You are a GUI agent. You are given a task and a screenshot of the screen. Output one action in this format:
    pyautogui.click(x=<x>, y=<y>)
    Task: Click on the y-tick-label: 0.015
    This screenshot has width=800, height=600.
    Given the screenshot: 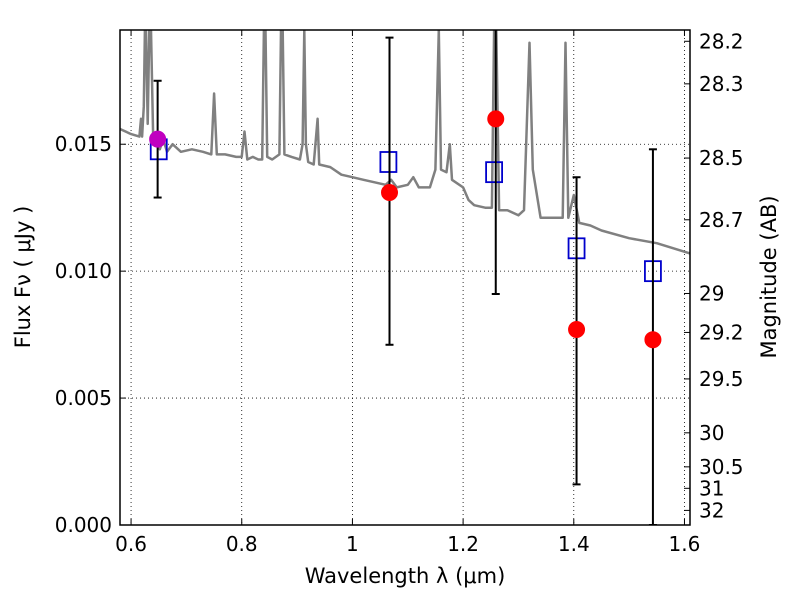 What is the action you would take?
    pyautogui.click(x=83, y=144)
    